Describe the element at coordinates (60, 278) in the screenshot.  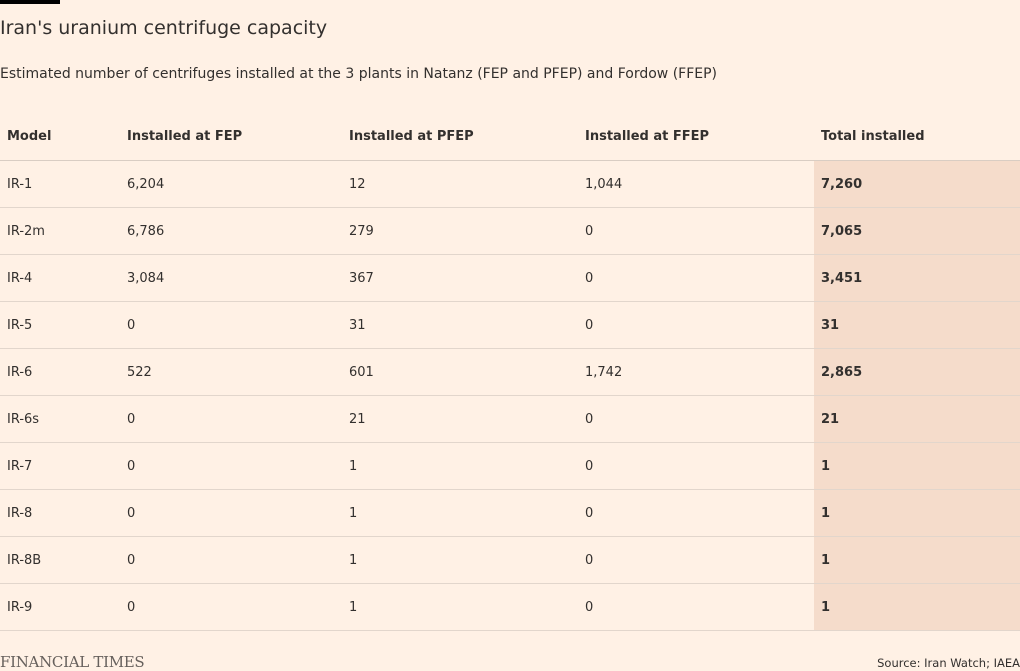
I see `model-cell: IR-4` at that location.